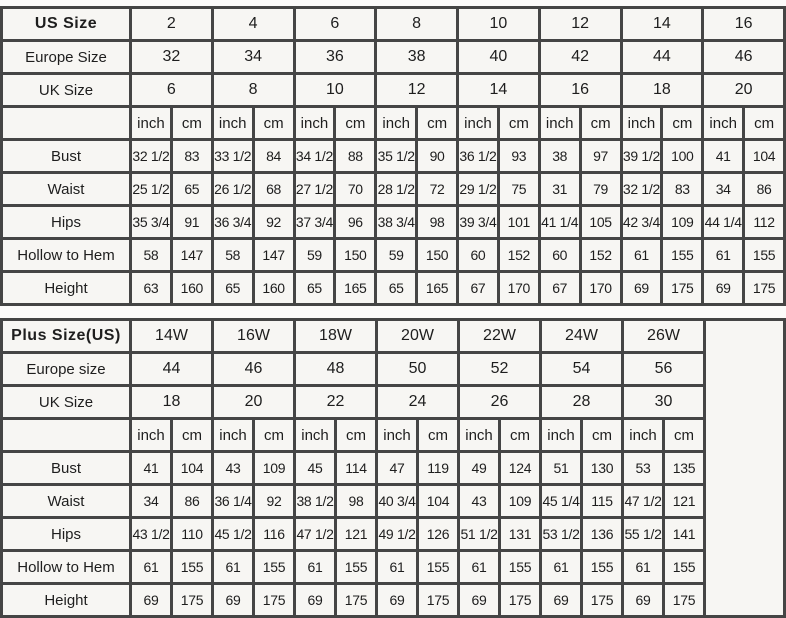  Describe the element at coordinates (662, 57) in the screenshot. I see `size-cell: 44` at that location.